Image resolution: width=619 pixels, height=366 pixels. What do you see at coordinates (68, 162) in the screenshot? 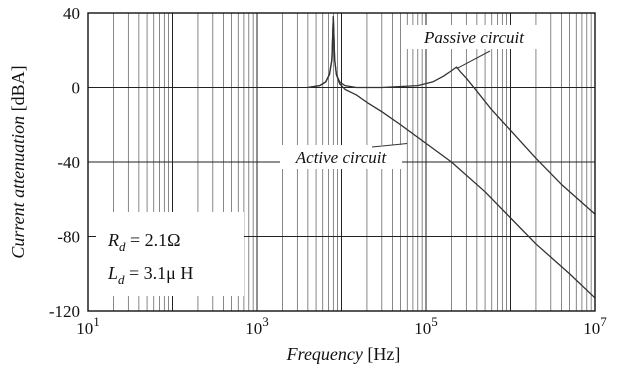
I see `y-tick-label: -40` at bounding box center [68, 162].